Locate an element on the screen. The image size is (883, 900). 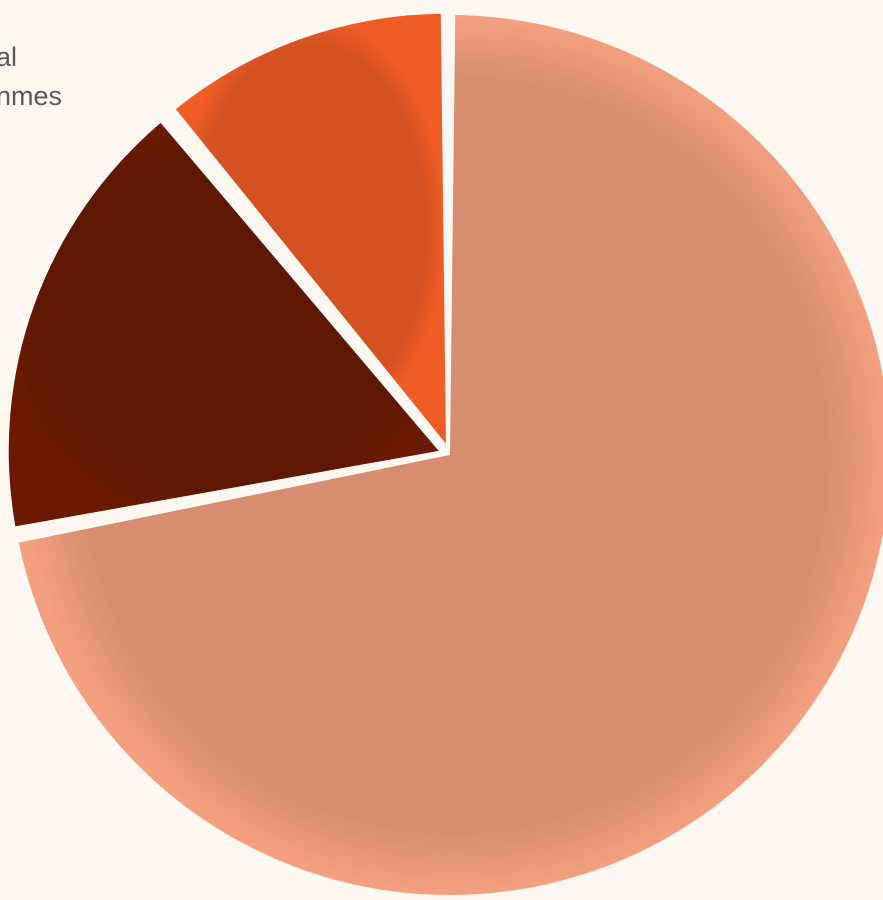
annotation: al is located at coordinates (8, 57).